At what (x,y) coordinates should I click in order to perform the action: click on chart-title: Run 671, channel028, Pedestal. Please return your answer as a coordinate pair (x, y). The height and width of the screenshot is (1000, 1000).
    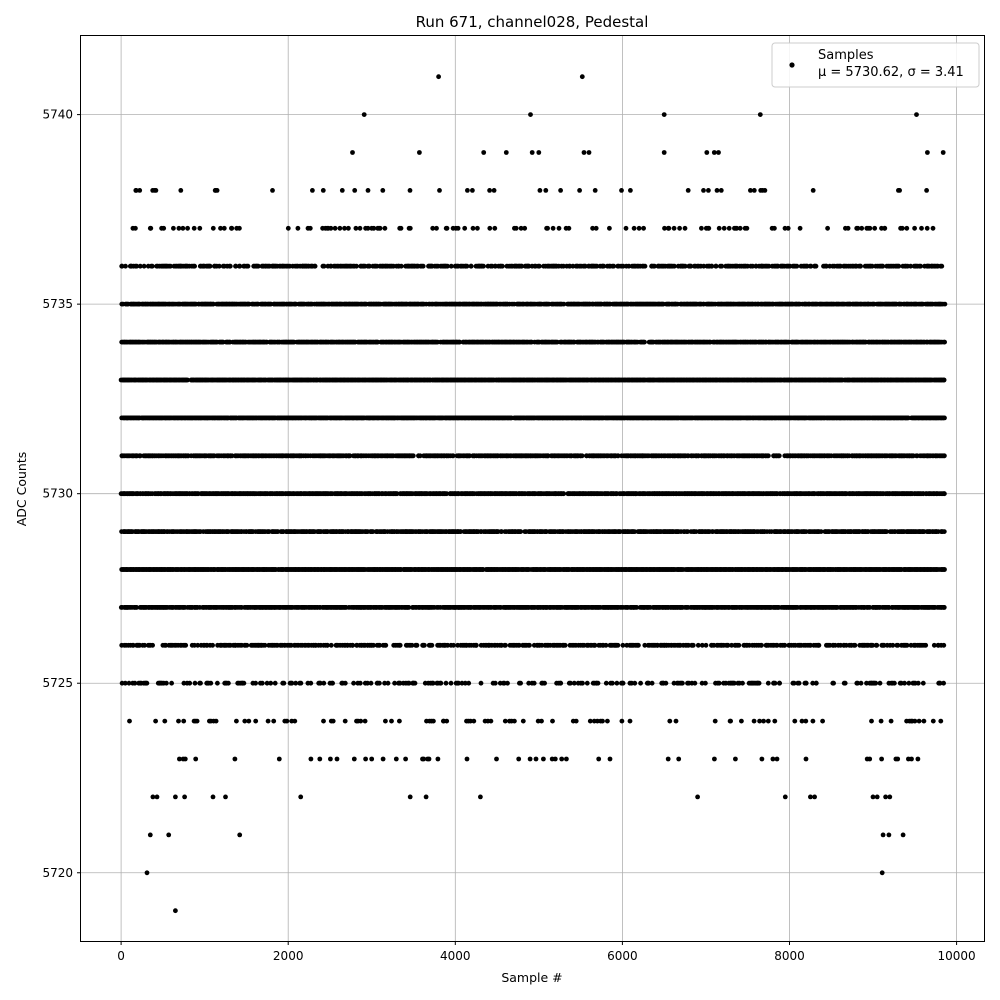
    Looking at the image, I should click on (532, 22).